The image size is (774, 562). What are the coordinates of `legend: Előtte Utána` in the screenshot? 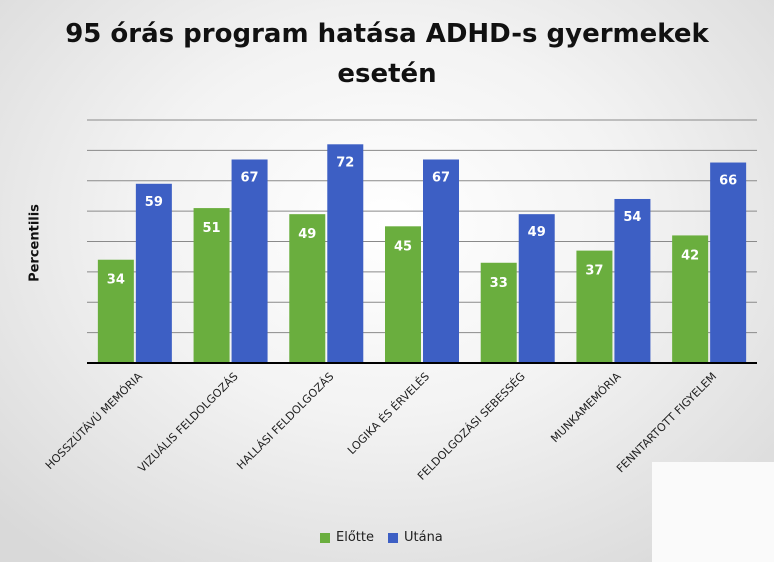 It's located at (381, 537).